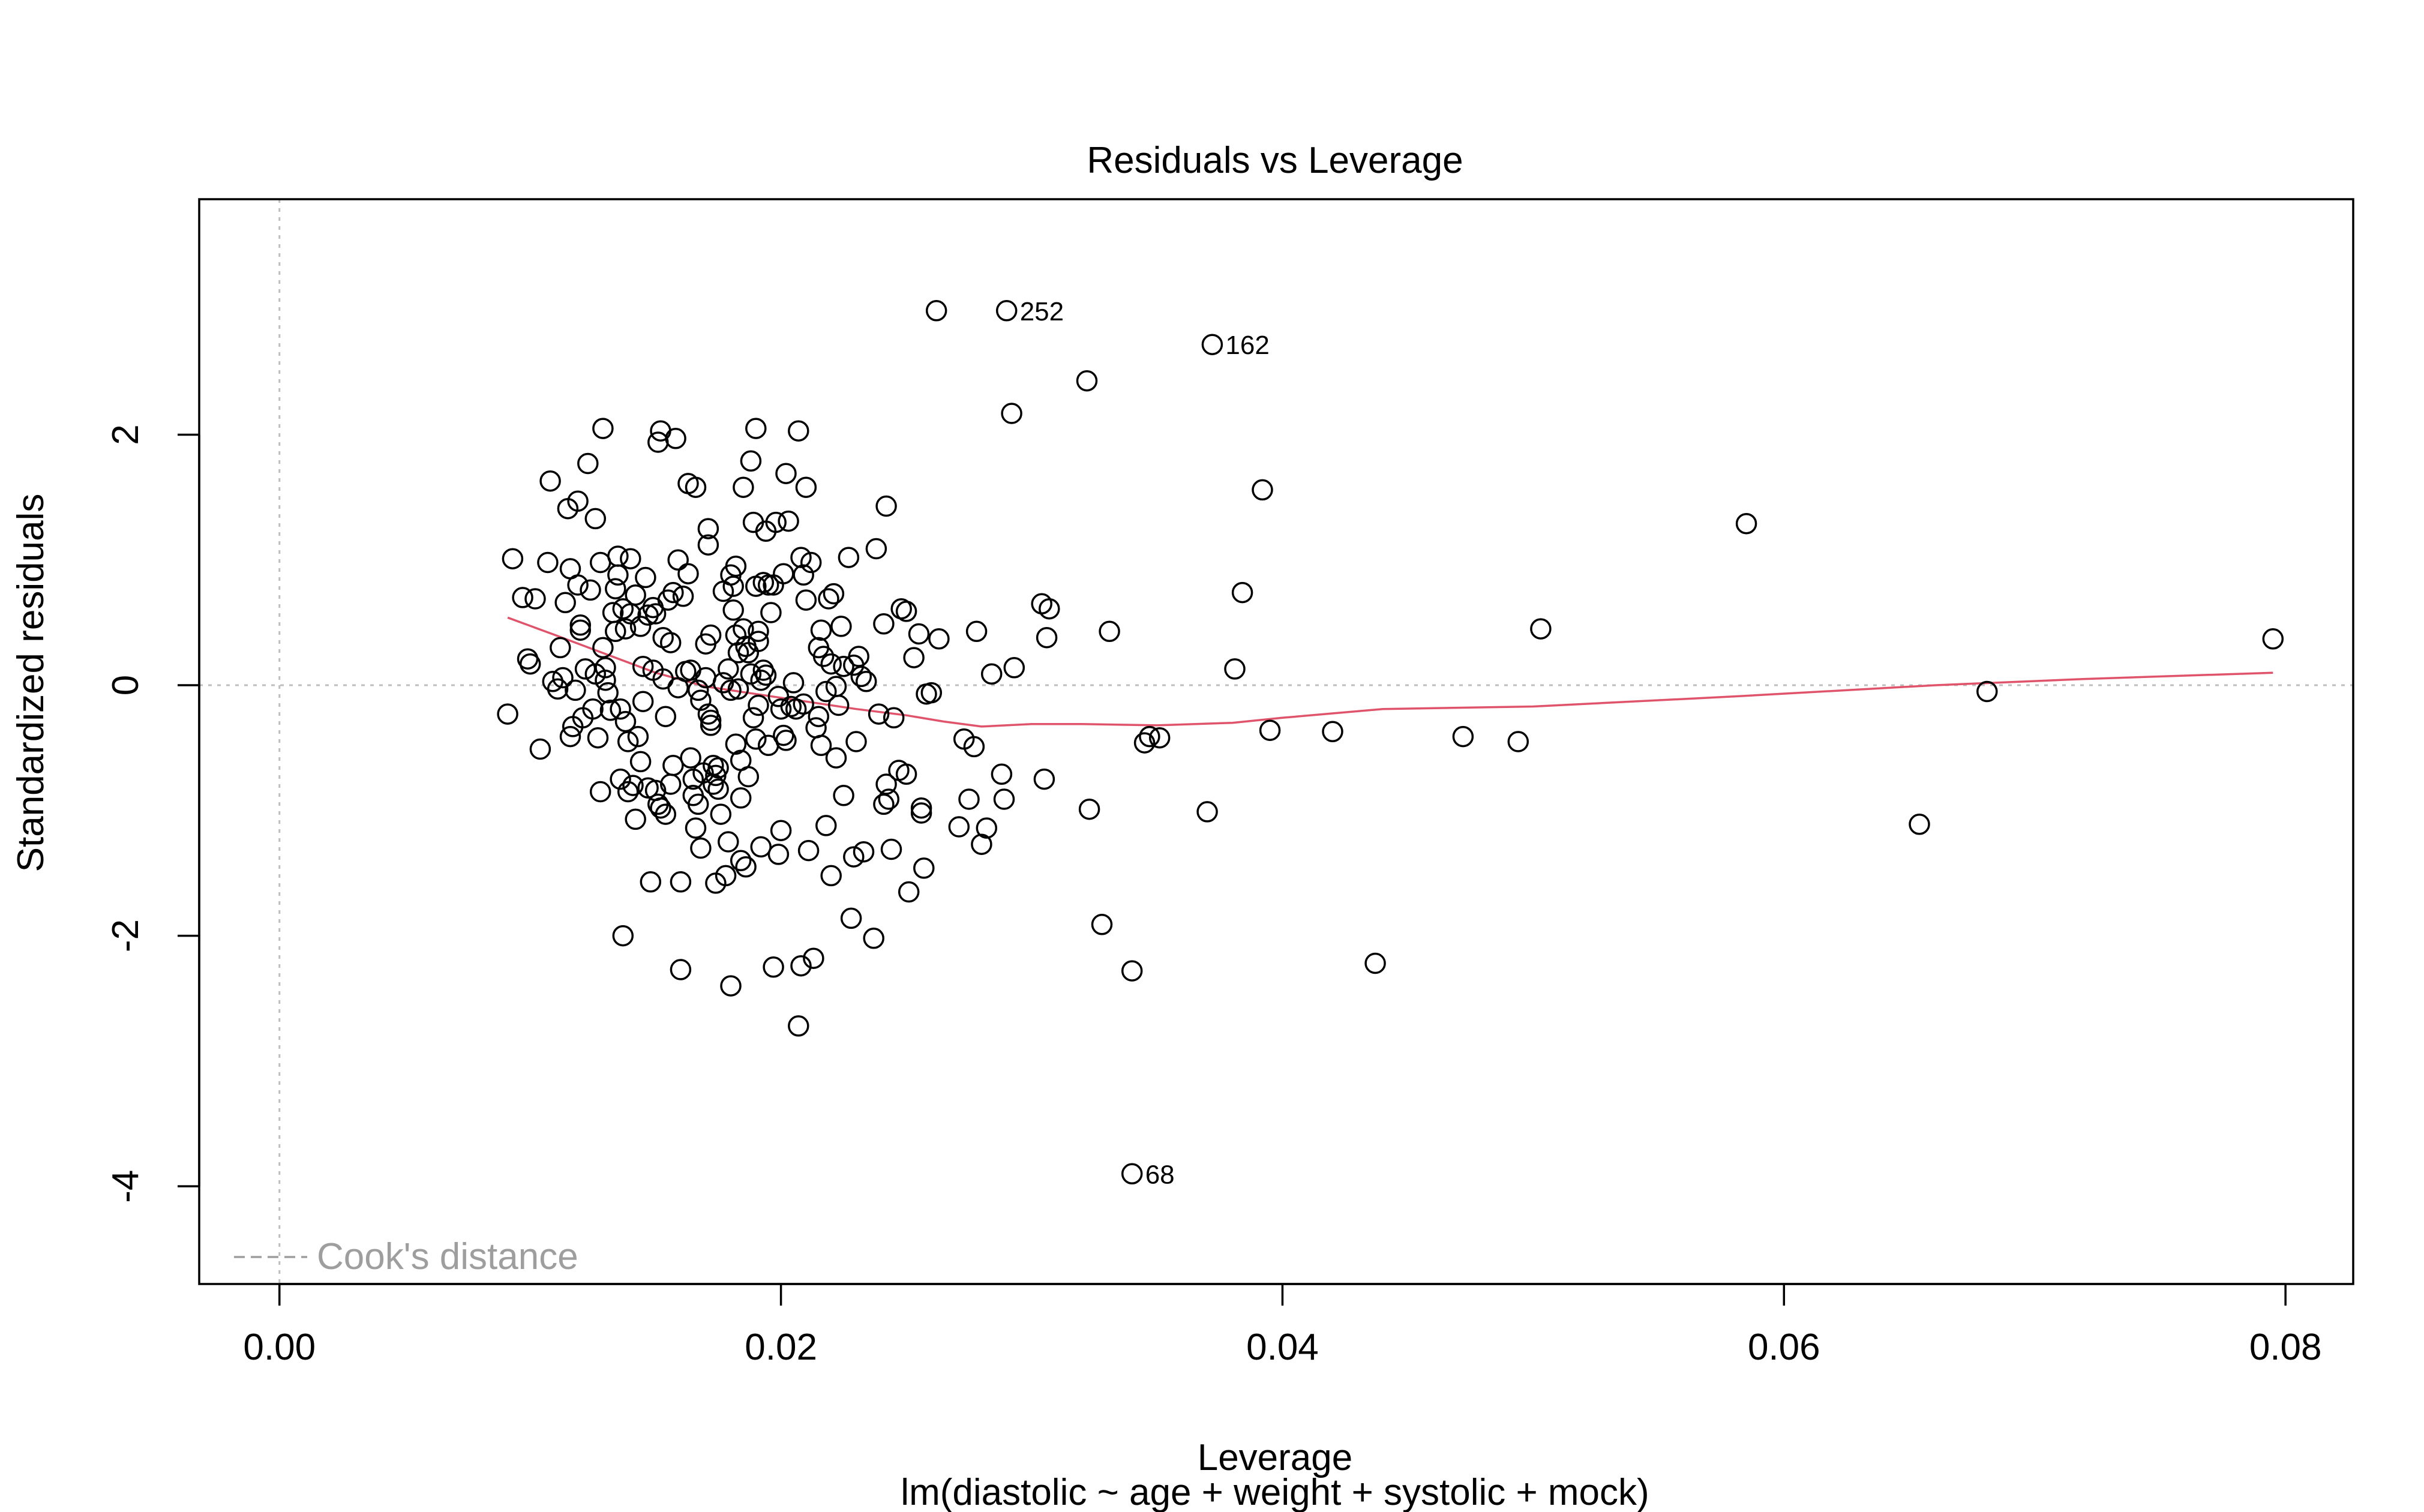  I want to click on point-label-252: 252, so click(1042, 312).